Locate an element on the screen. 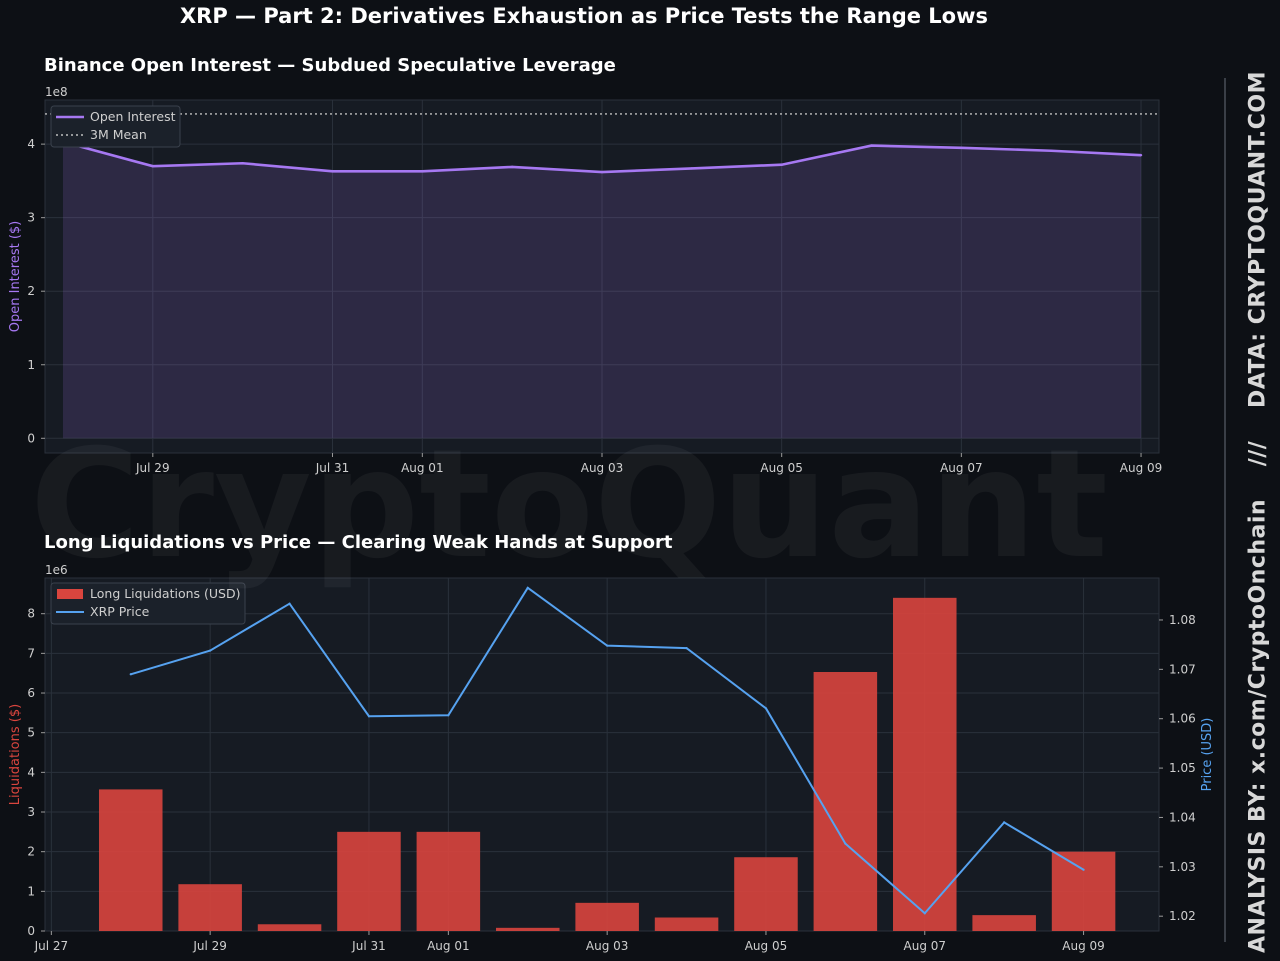  price-ytick-label: 1.06 is located at coordinates (1182, 719).